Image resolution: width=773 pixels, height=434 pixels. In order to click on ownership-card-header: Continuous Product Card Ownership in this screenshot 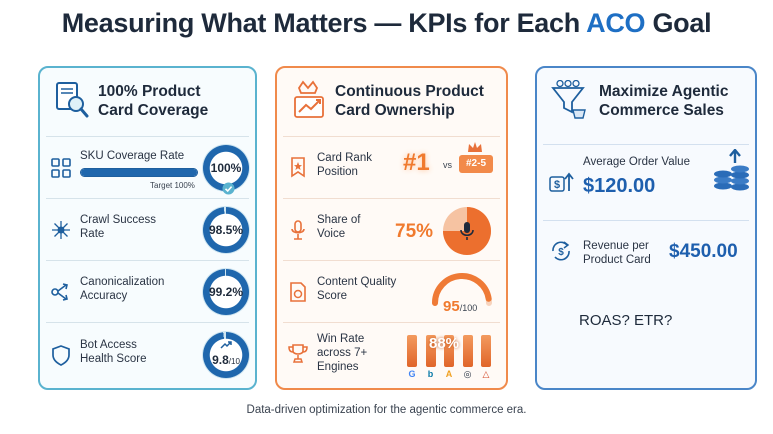, I will do `click(391, 101)`.